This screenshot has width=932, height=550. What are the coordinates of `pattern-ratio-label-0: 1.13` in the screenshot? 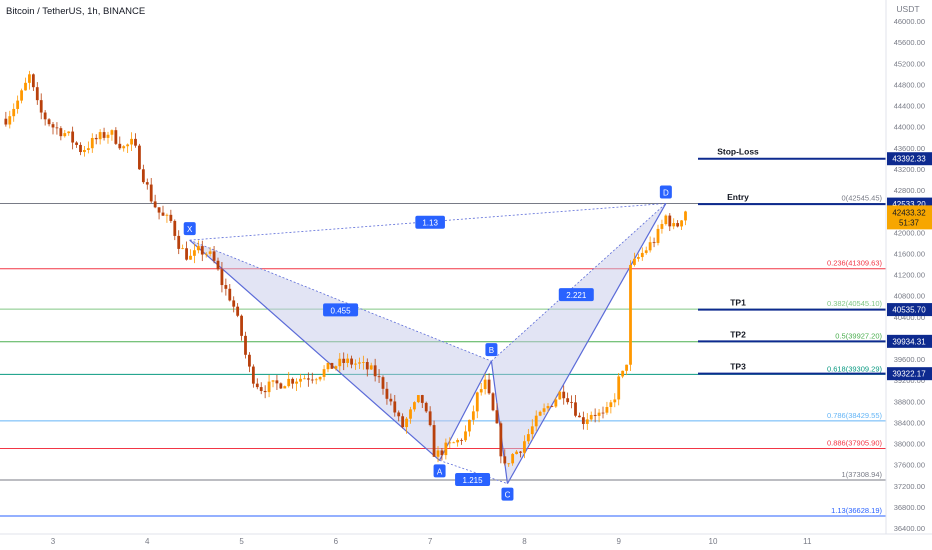 It's located at (430, 223).